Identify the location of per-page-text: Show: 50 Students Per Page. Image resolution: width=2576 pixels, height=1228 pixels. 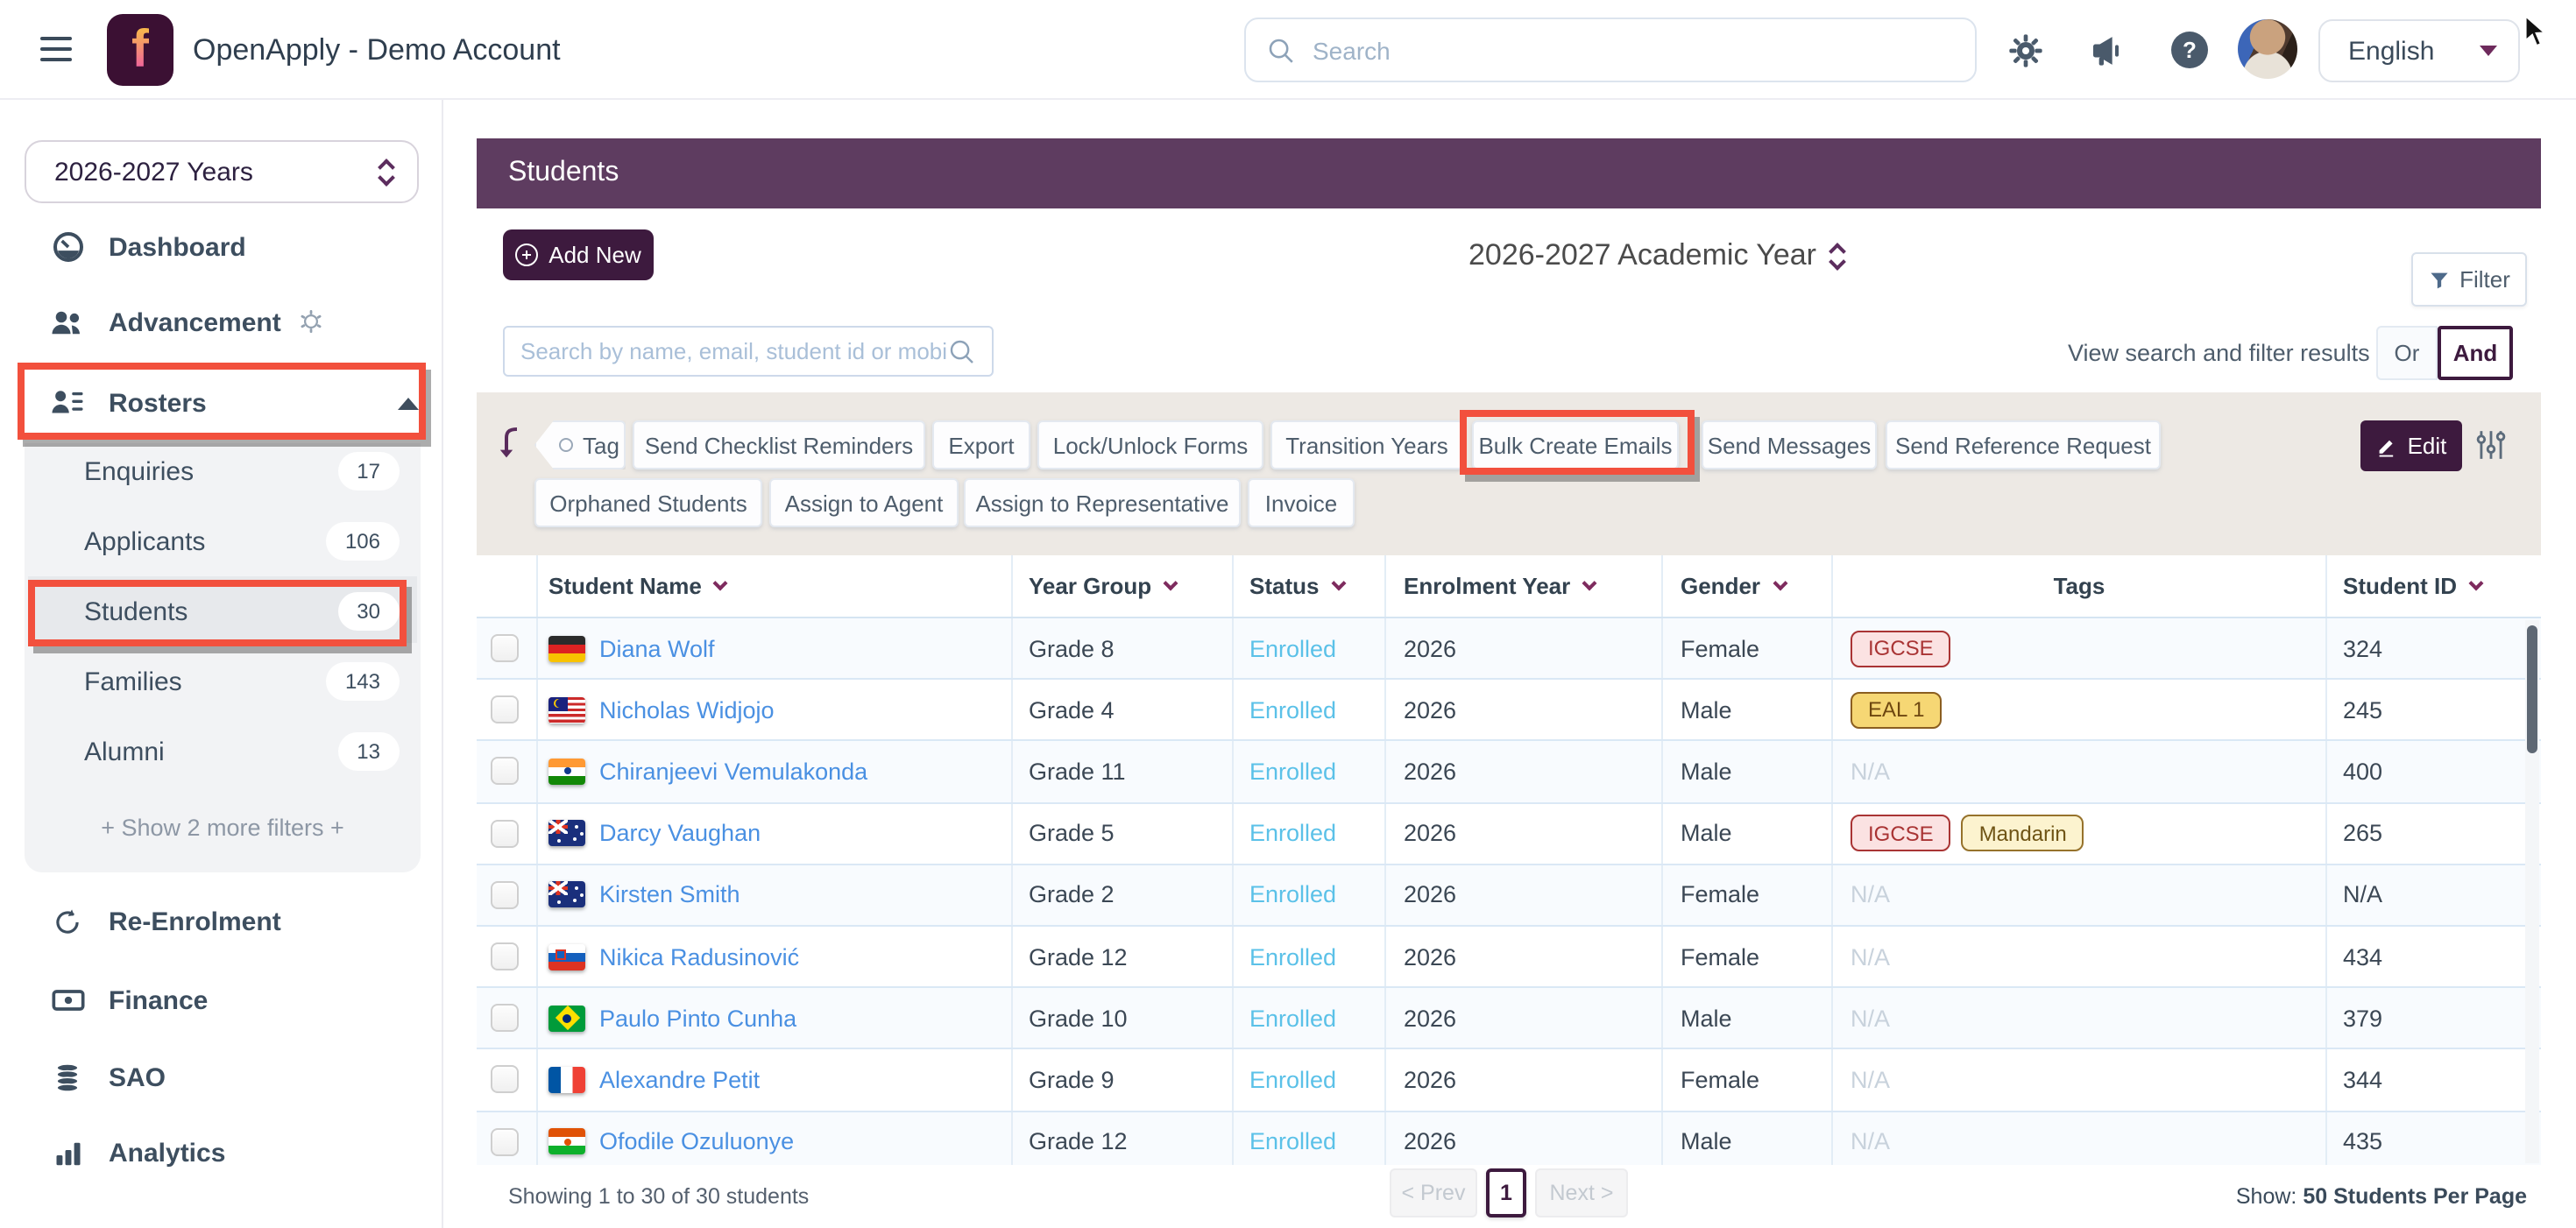
(2381, 1196).